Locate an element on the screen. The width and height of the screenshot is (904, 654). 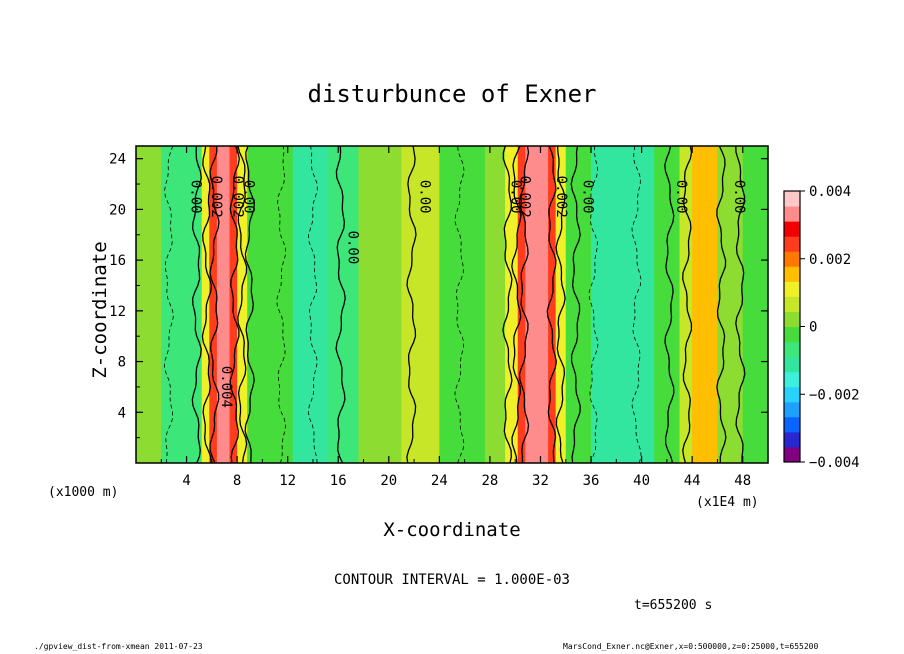
contour-label-1: 0.002 is located at coordinates (216, 197).